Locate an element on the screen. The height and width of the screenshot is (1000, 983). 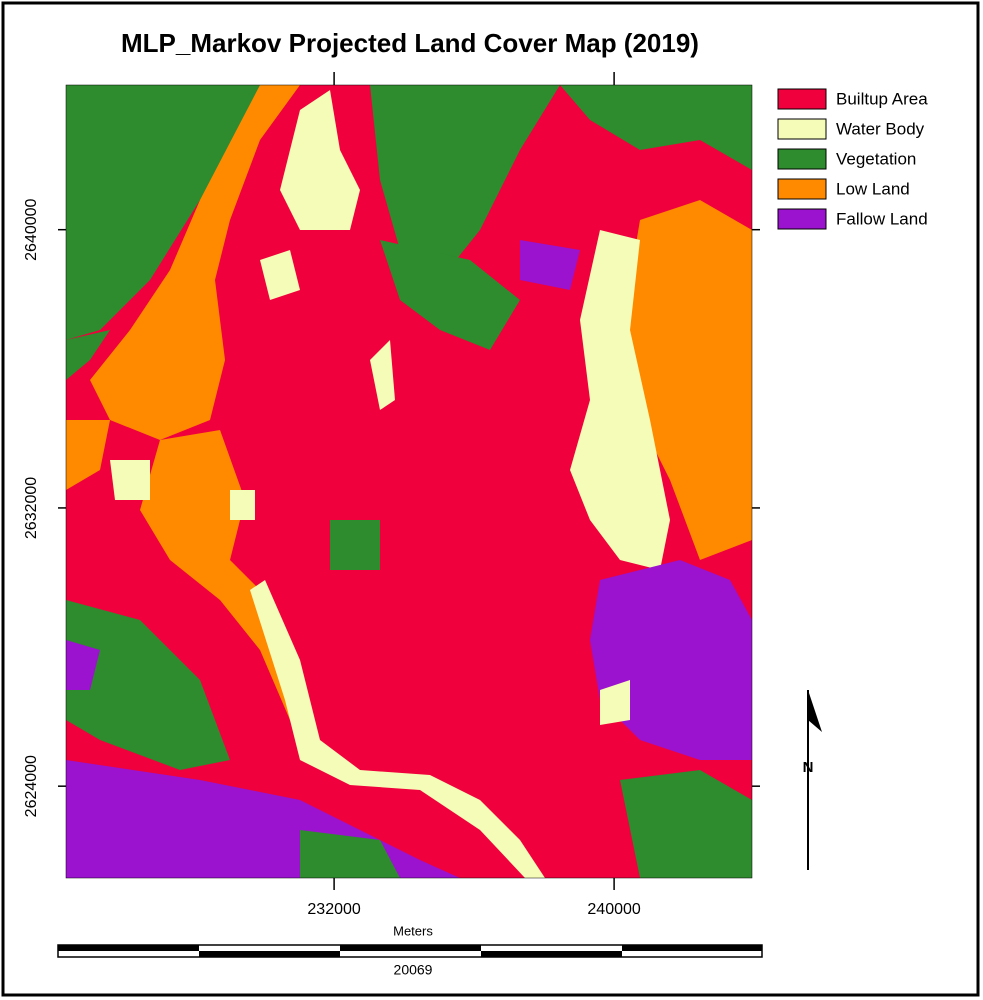
scale-bar is located at coordinates (410, 951).